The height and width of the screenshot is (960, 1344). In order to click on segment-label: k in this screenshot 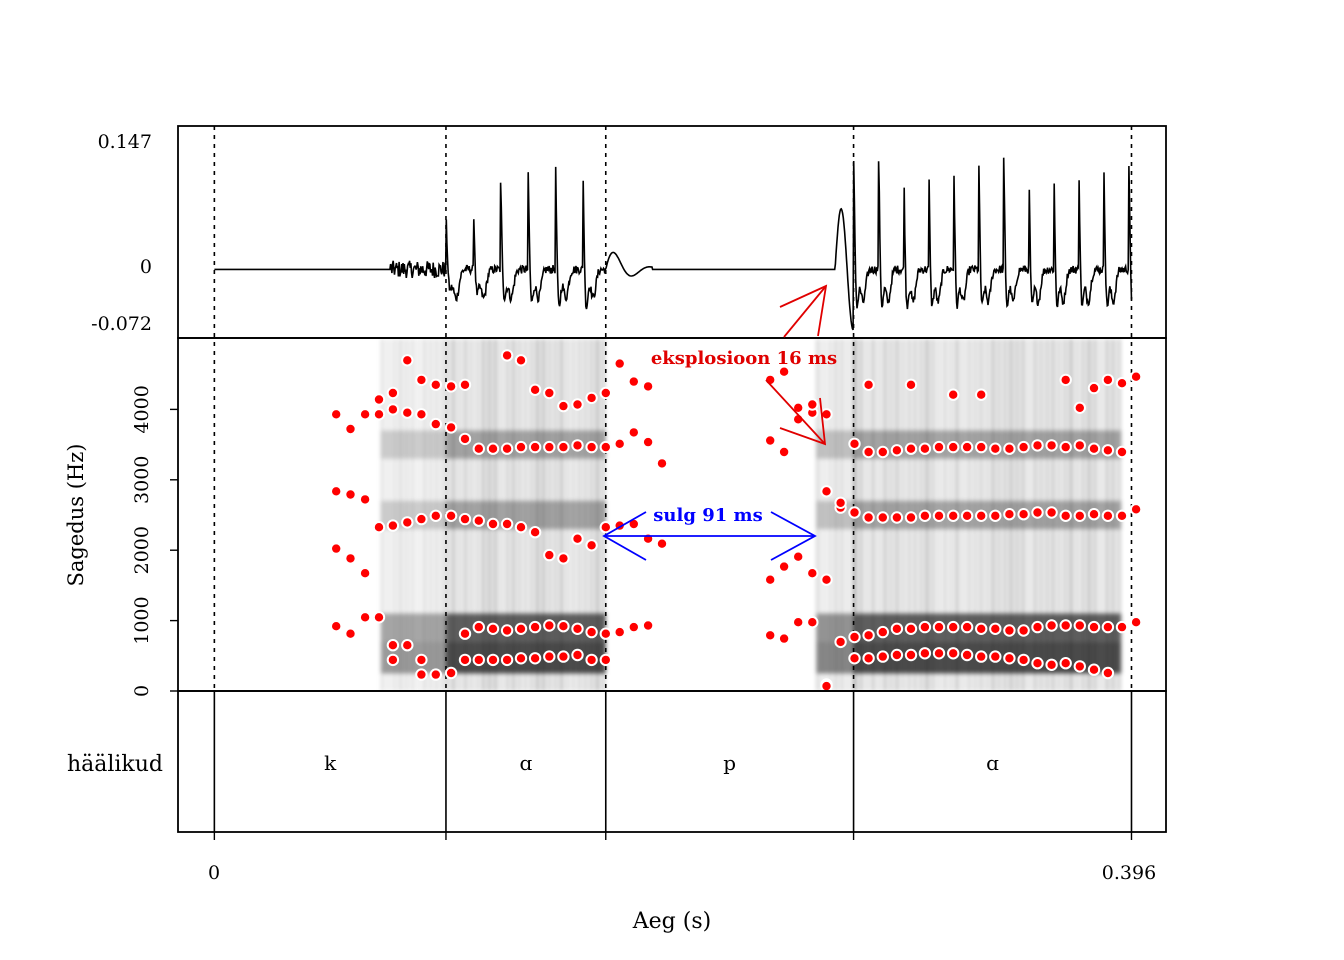, I will do `click(330, 763)`.